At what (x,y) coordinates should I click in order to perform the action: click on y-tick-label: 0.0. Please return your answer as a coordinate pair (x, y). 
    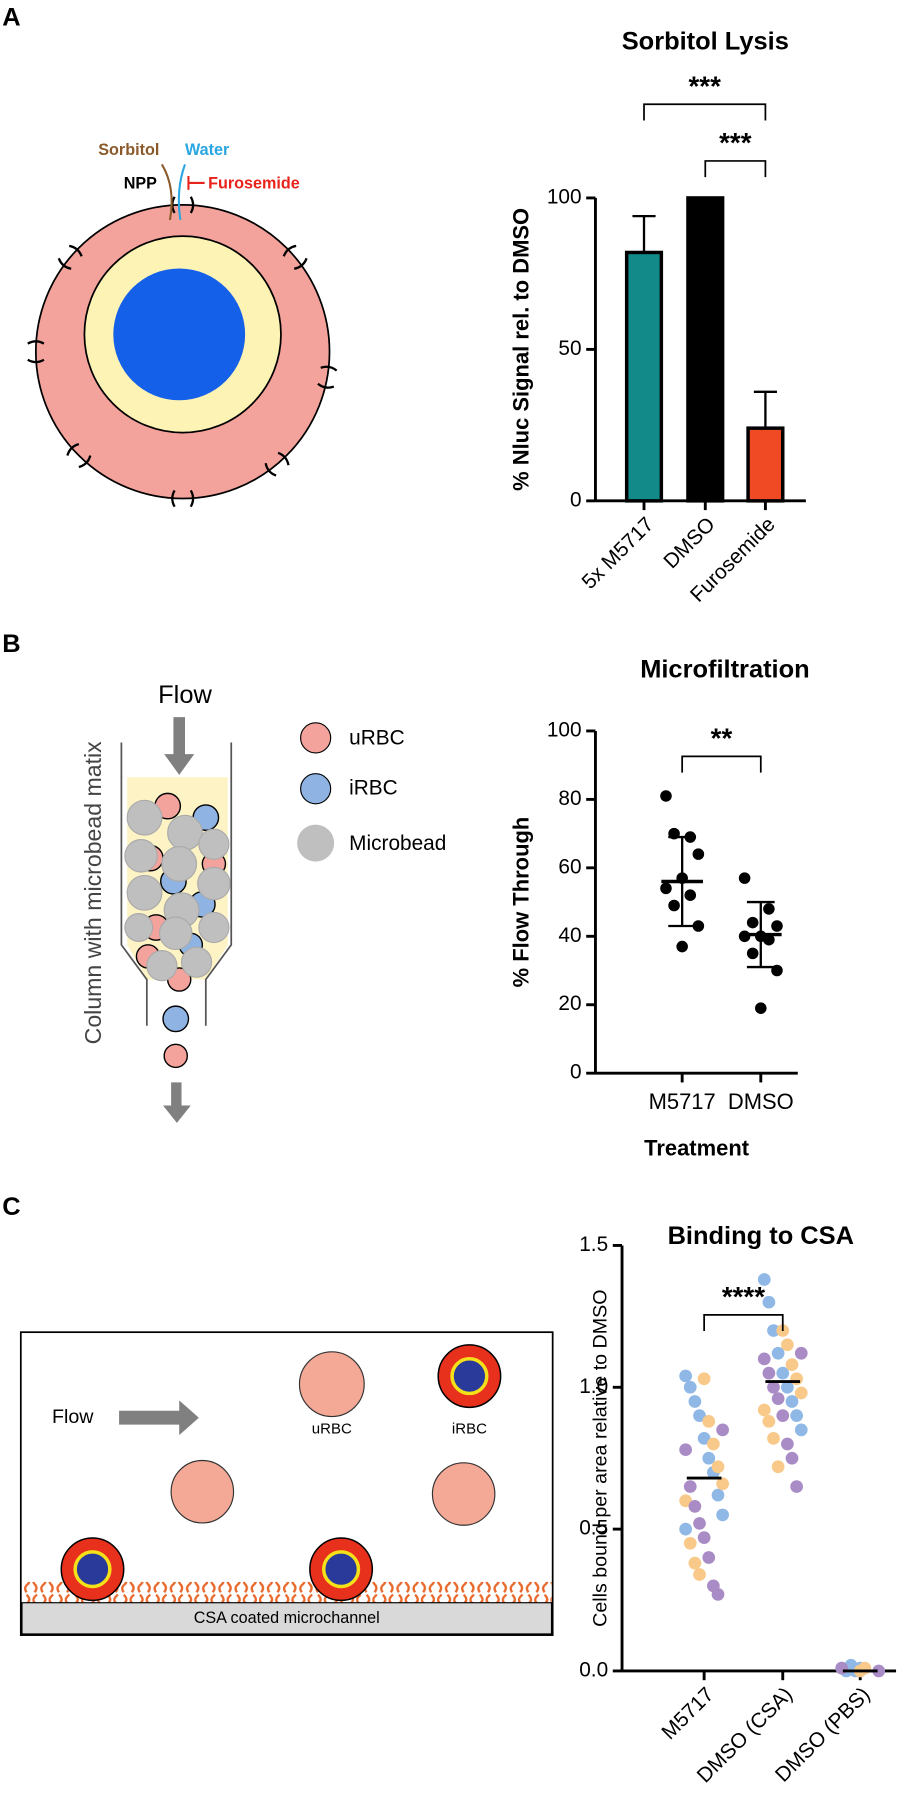
    Looking at the image, I should click on (593, 1669).